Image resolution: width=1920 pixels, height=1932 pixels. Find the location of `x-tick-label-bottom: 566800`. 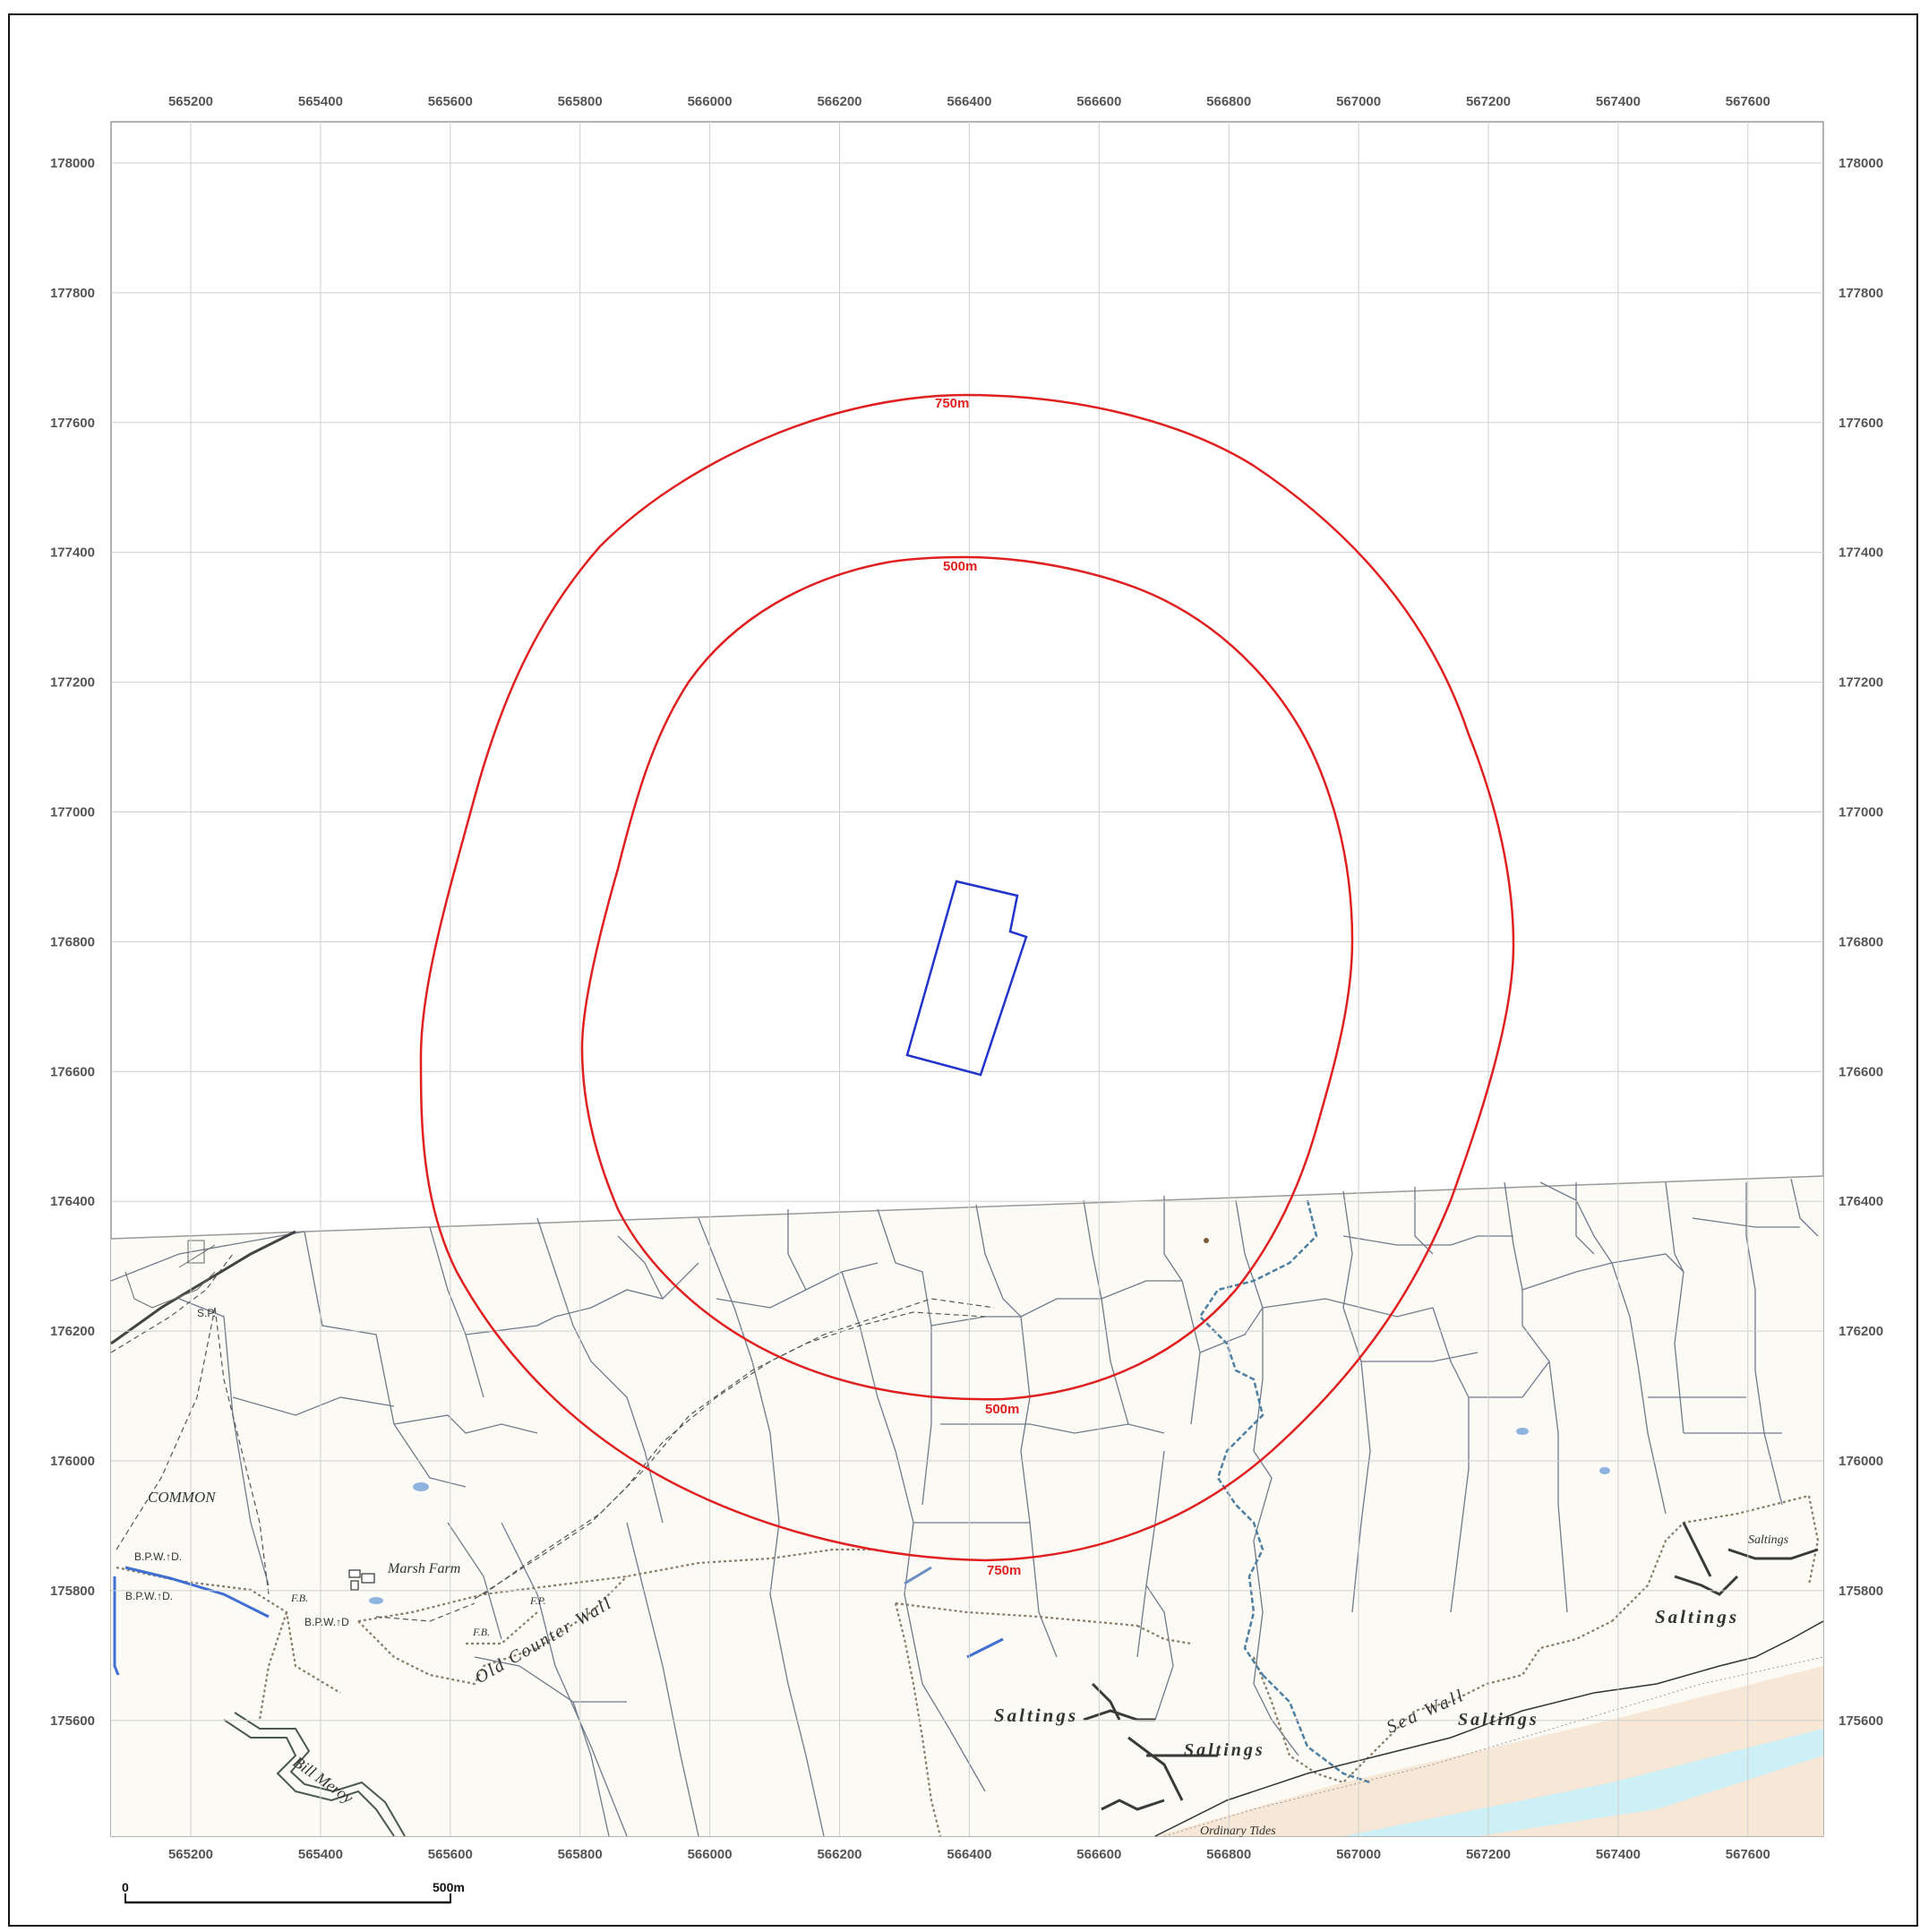

x-tick-label-bottom: 566800 is located at coordinates (1228, 1854).